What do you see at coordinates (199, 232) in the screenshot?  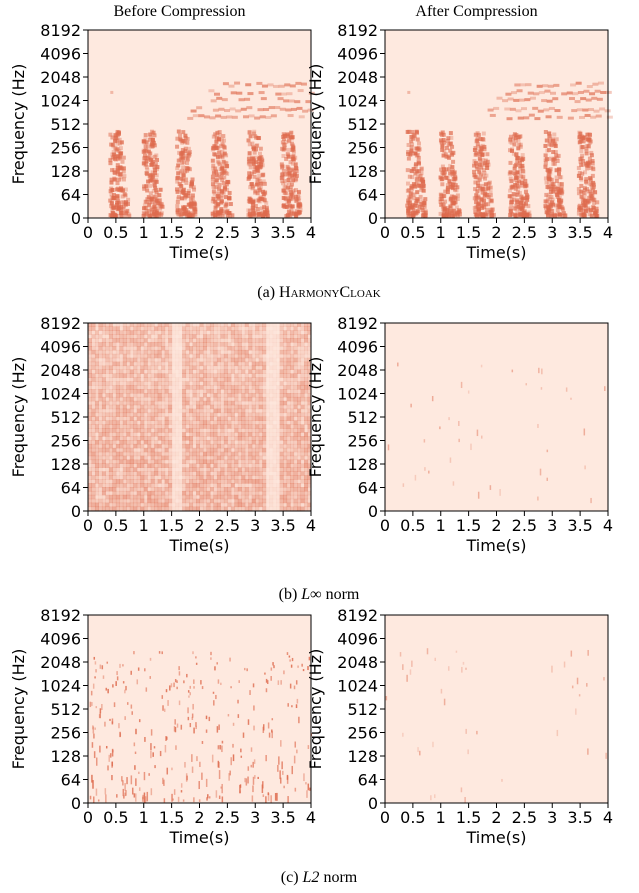 I see `x-tick-label: 2` at bounding box center [199, 232].